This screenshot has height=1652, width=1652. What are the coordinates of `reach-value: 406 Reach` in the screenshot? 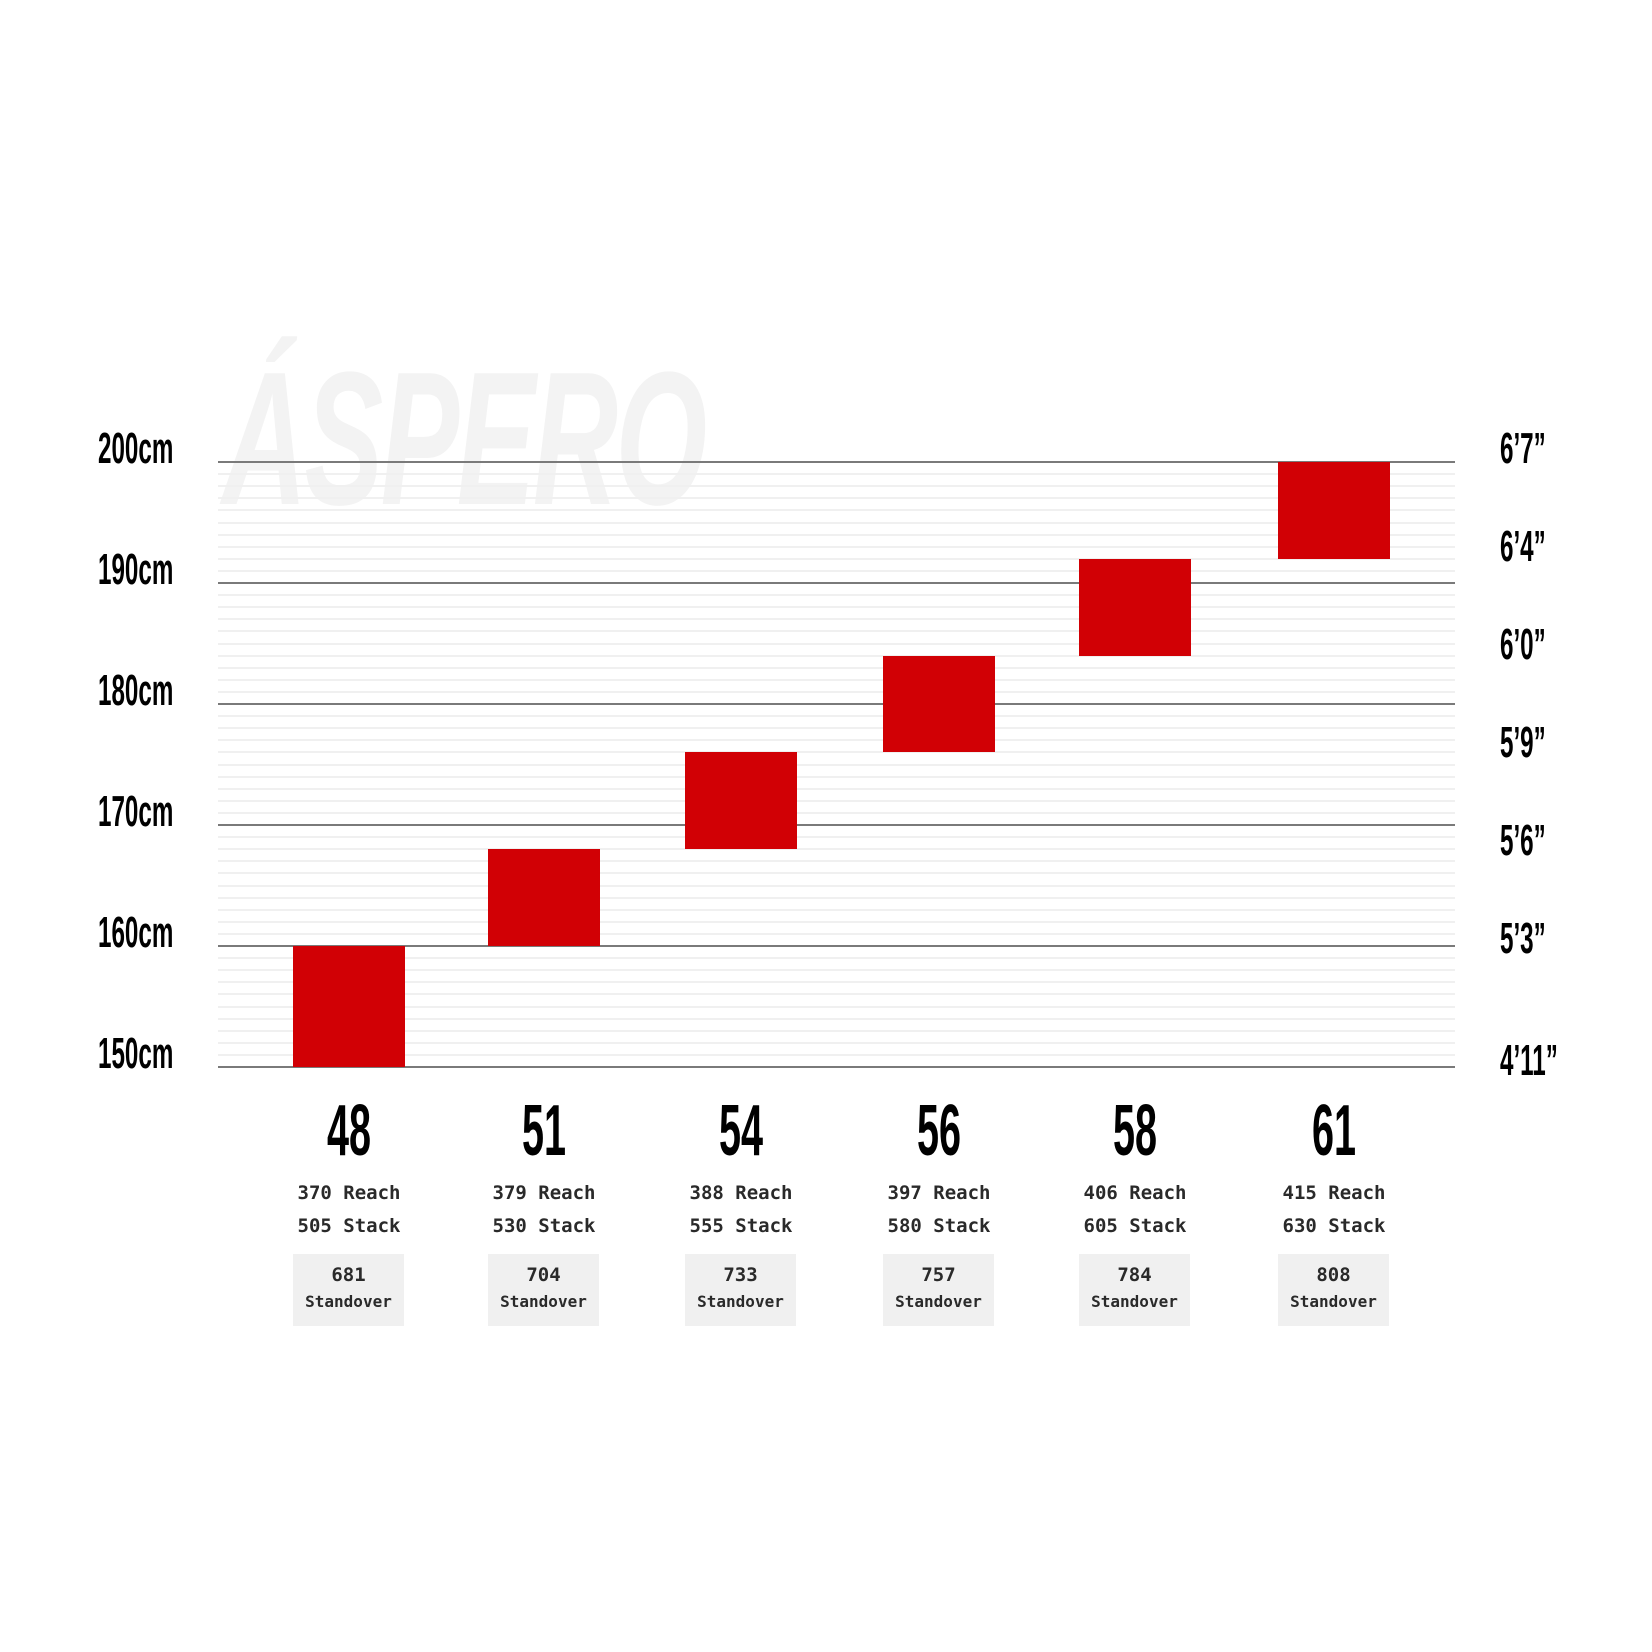 It's located at (1135, 1193).